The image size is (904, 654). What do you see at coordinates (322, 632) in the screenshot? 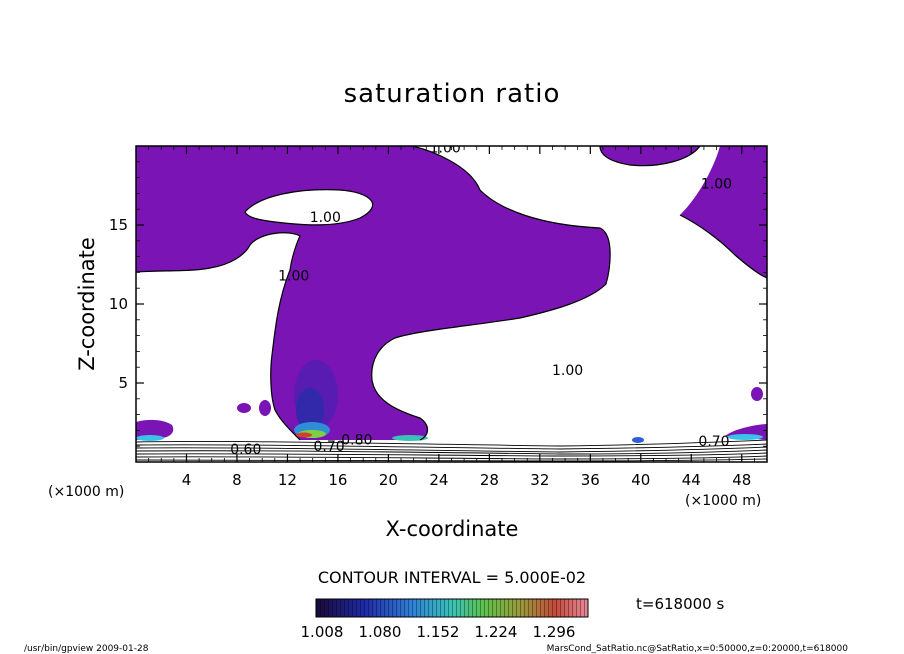
I see `colorbar-tick-label: 1.008` at bounding box center [322, 632].